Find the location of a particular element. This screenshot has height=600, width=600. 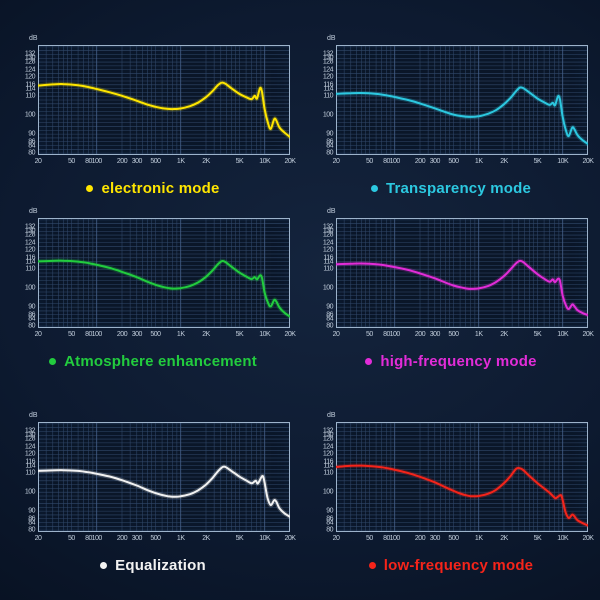

caption-label: electronic mode is located at coordinates (160, 188).